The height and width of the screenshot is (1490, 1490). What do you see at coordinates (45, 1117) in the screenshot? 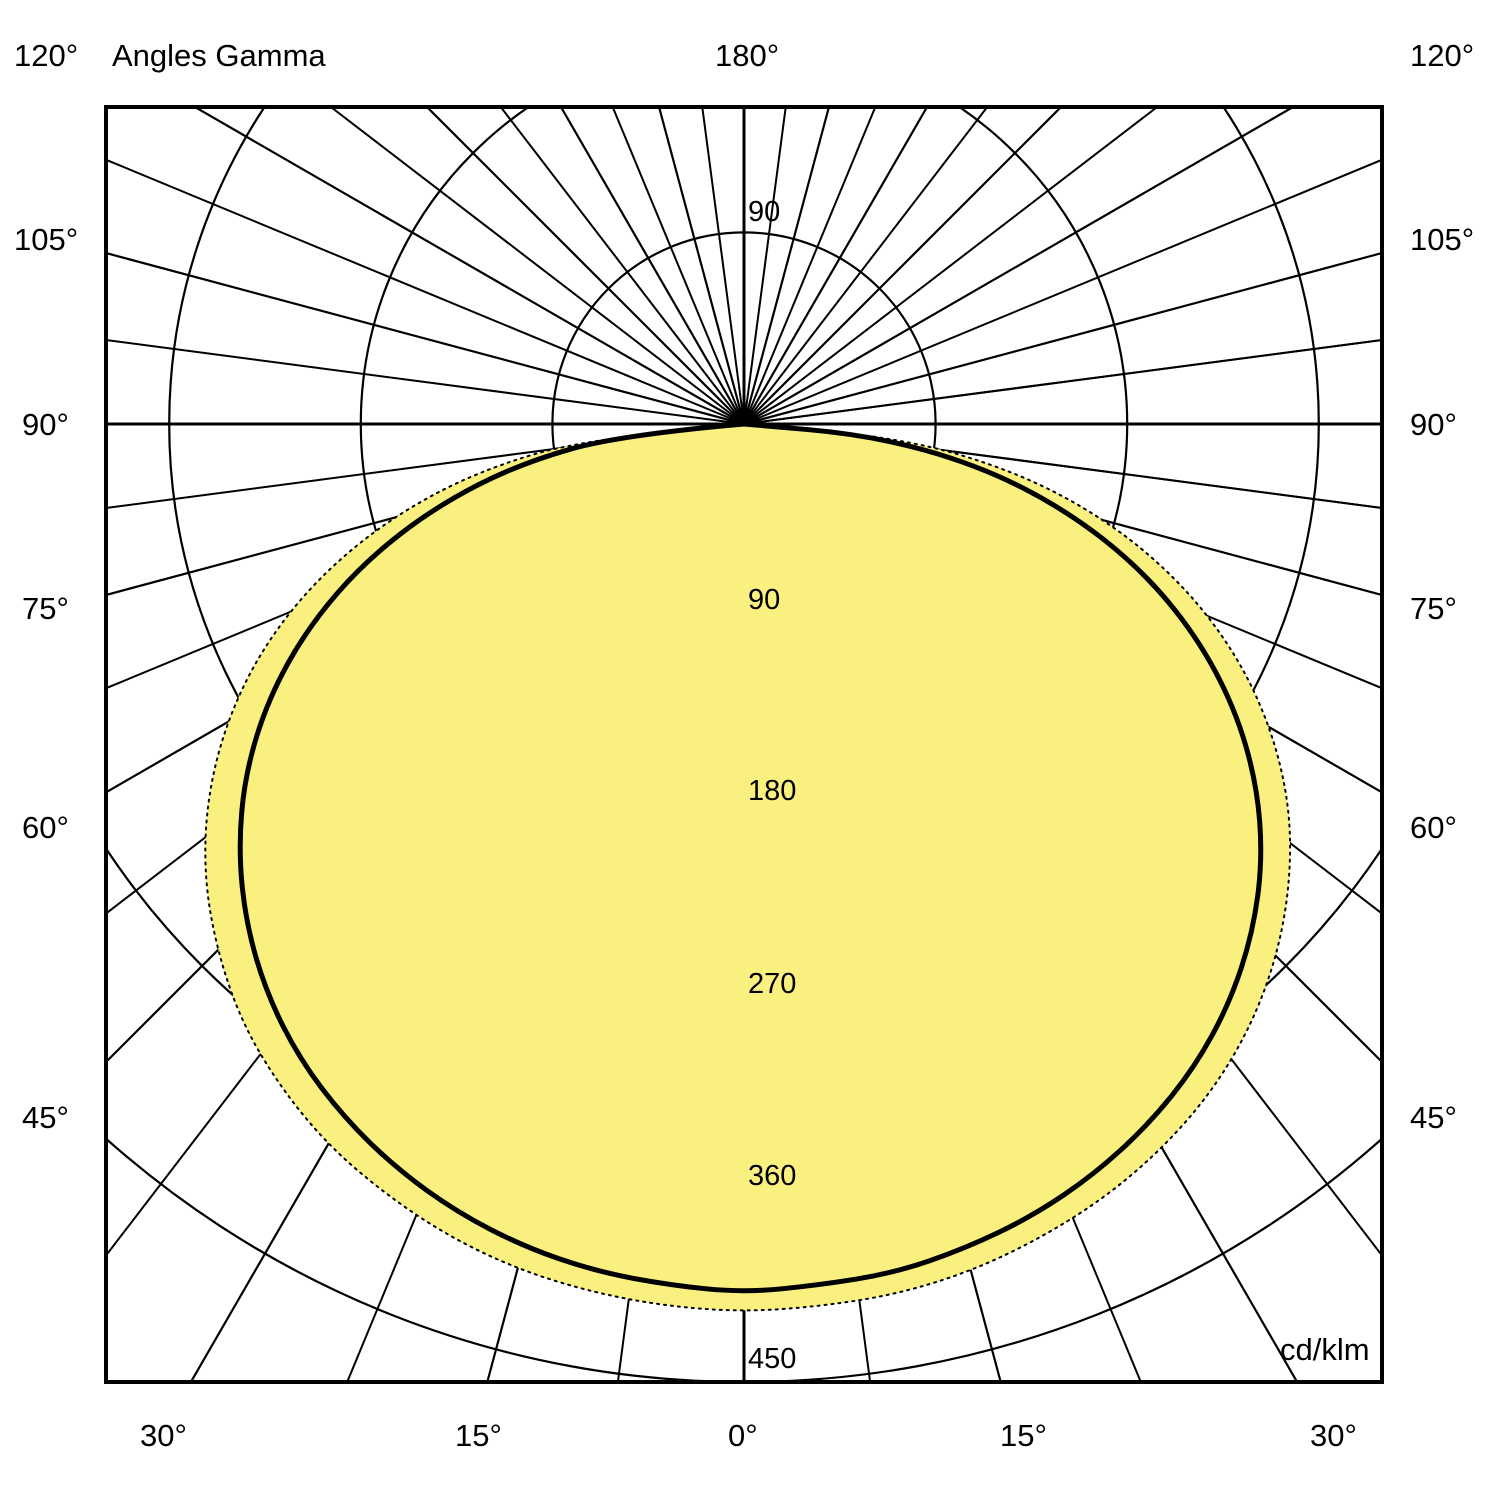
I see `gamma-label-left-45: 45°` at bounding box center [45, 1117].